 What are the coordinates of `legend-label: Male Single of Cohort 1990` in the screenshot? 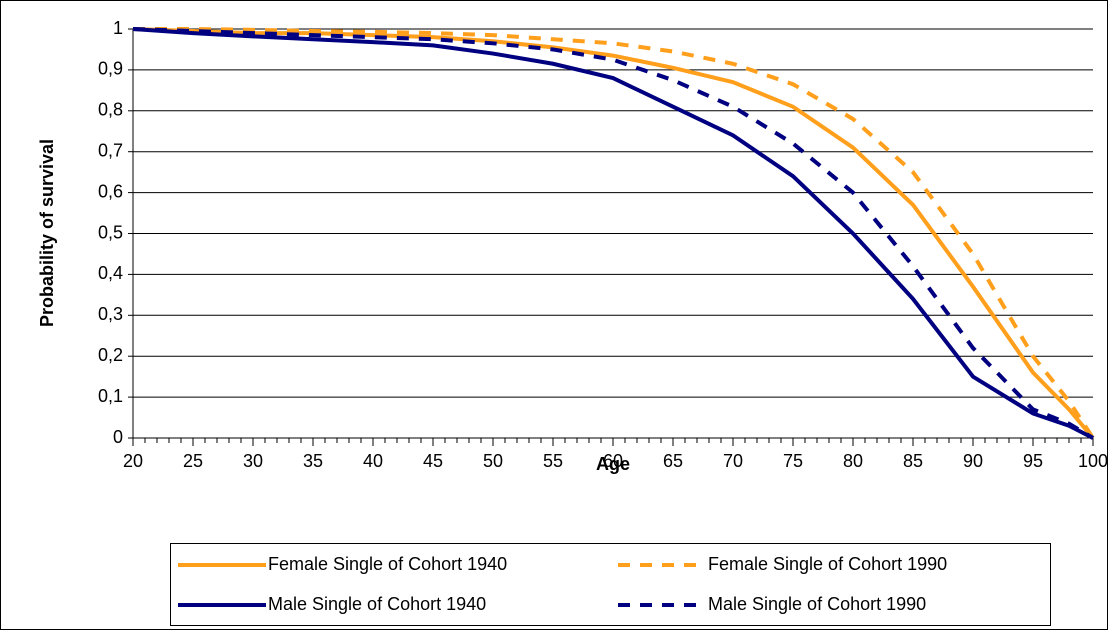 It's located at (817, 604).